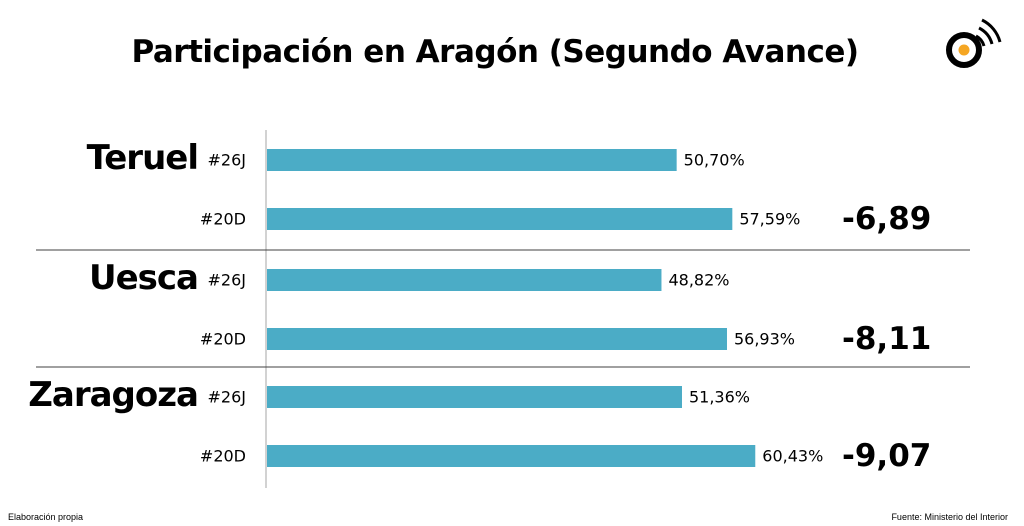 This screenshot has width=1024, height=526. I want to click on bar-value-label: 57,59%, so click(769, 219).